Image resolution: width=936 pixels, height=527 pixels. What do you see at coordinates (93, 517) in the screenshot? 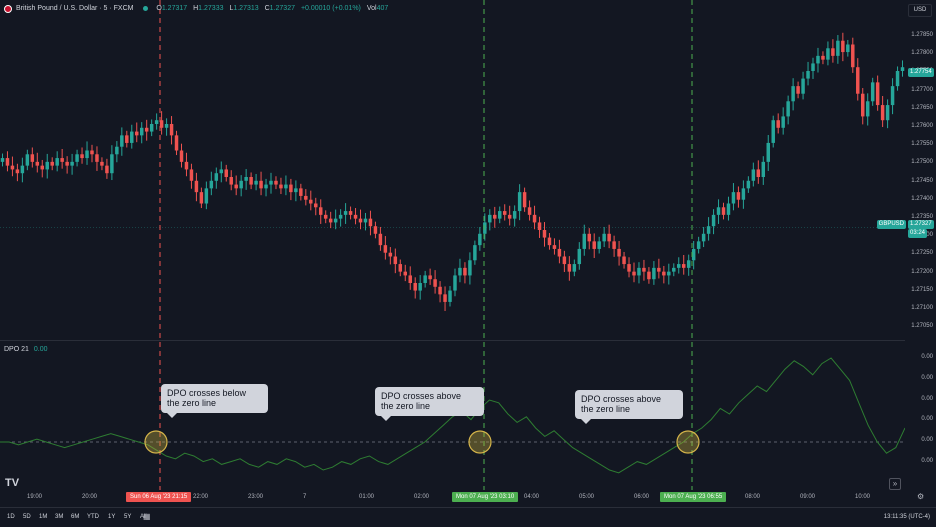
I see `range-button-ytd: YTD` at bounding box center [93, 517].